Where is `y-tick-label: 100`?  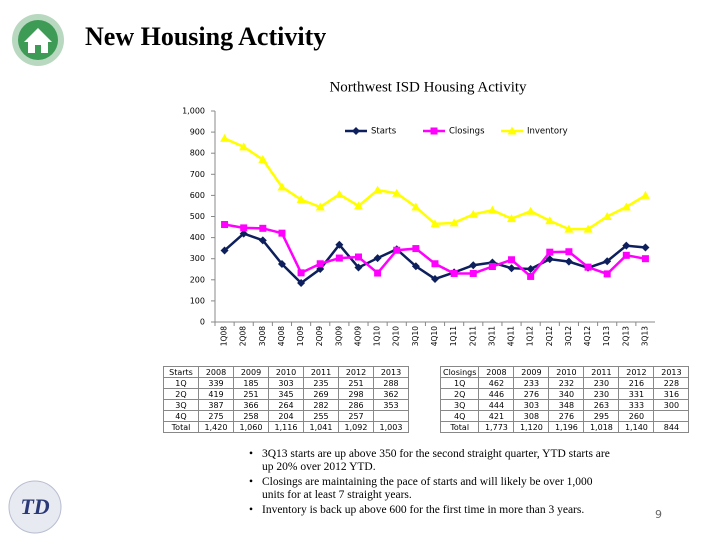
y-tick-label: 100 is located at coordinates (197, 300).